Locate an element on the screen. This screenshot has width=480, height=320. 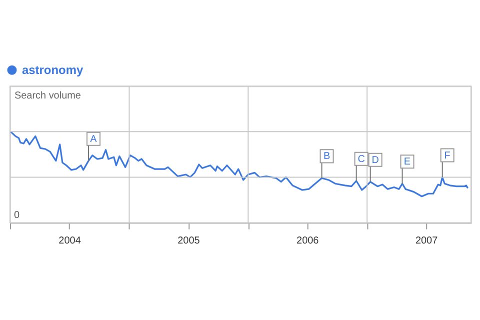
x-tick-label: 2004 is located at coordinates (70, 240).